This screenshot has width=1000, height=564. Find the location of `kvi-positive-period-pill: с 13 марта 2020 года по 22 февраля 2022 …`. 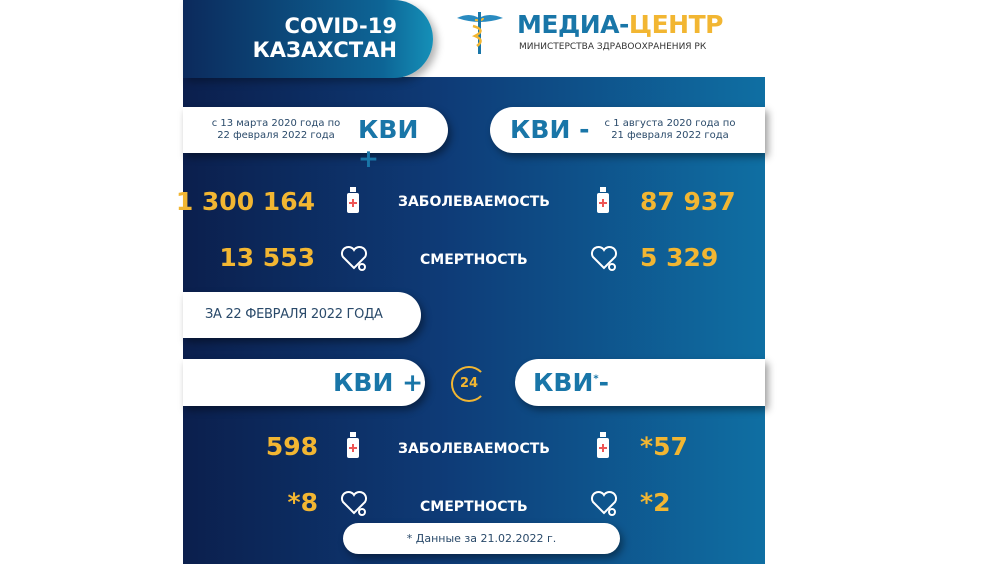

kvi-positive-period-pill: с 13 марта 2020 года по 22 февраля 2022 … is located at coordinates (315, 140).